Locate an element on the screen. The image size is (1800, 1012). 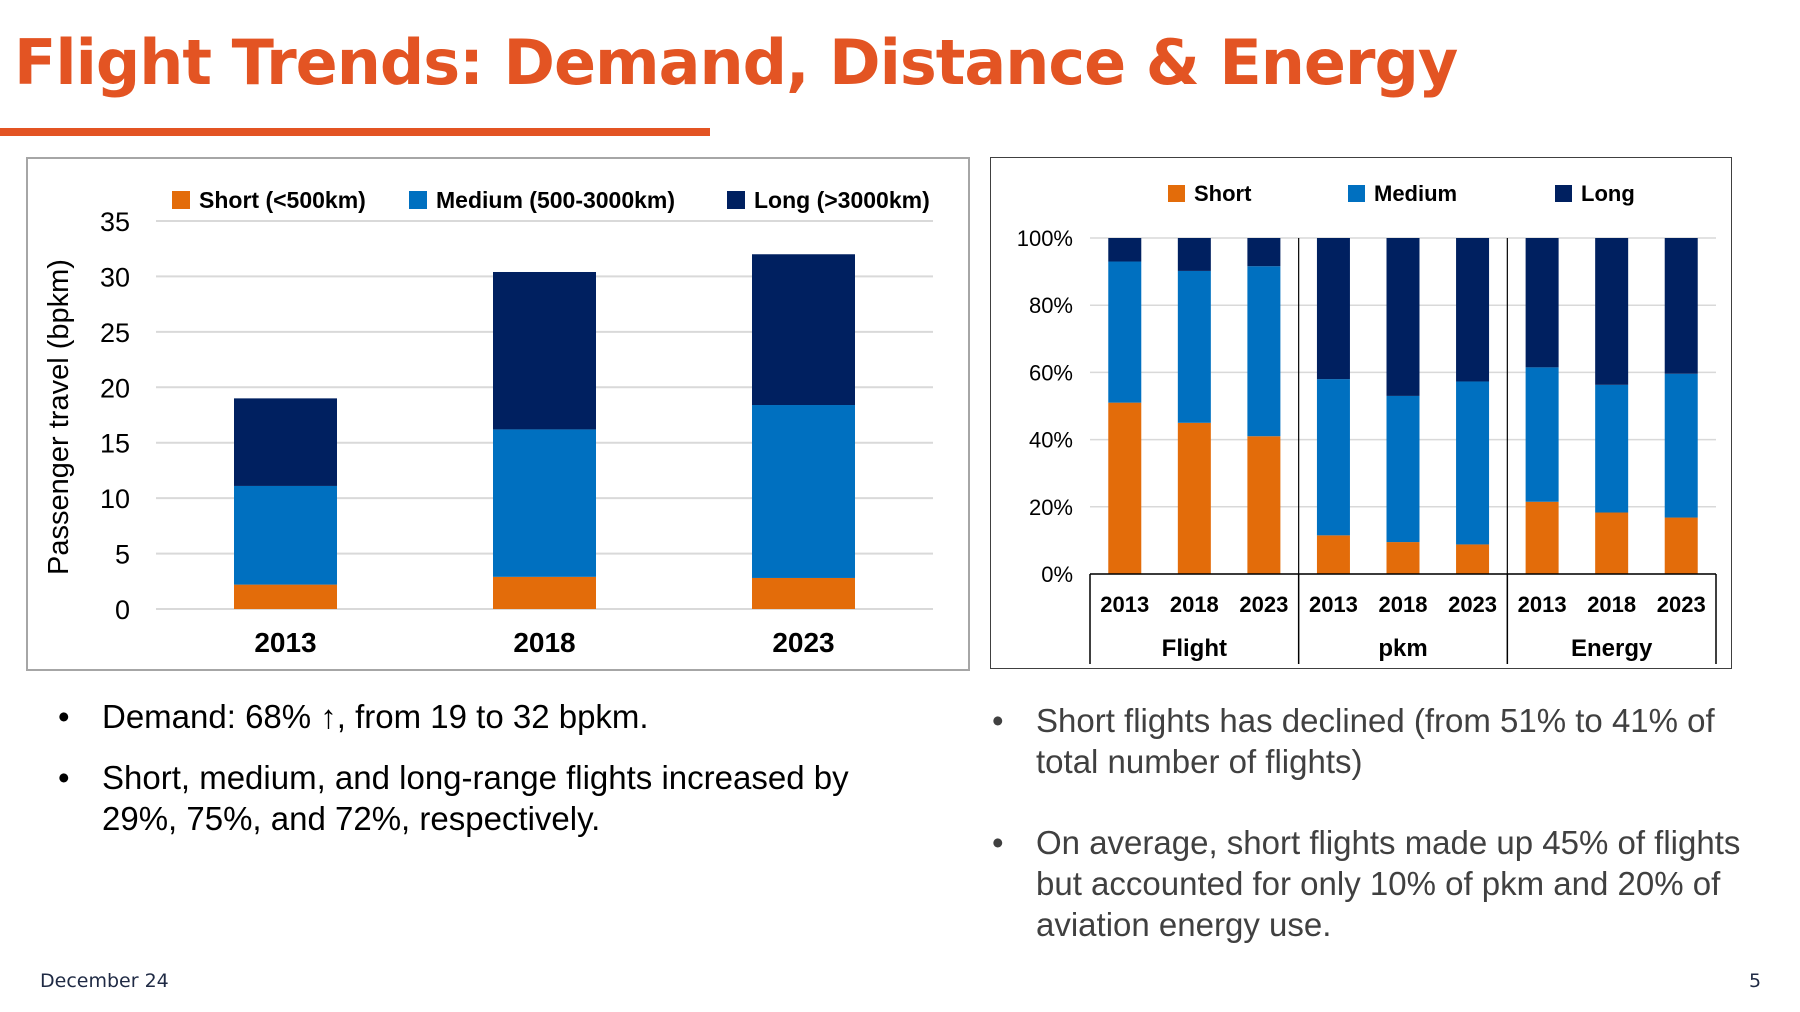
y-axis-title: Passenger travel (bpkm) is located at coordinates (59, 417).